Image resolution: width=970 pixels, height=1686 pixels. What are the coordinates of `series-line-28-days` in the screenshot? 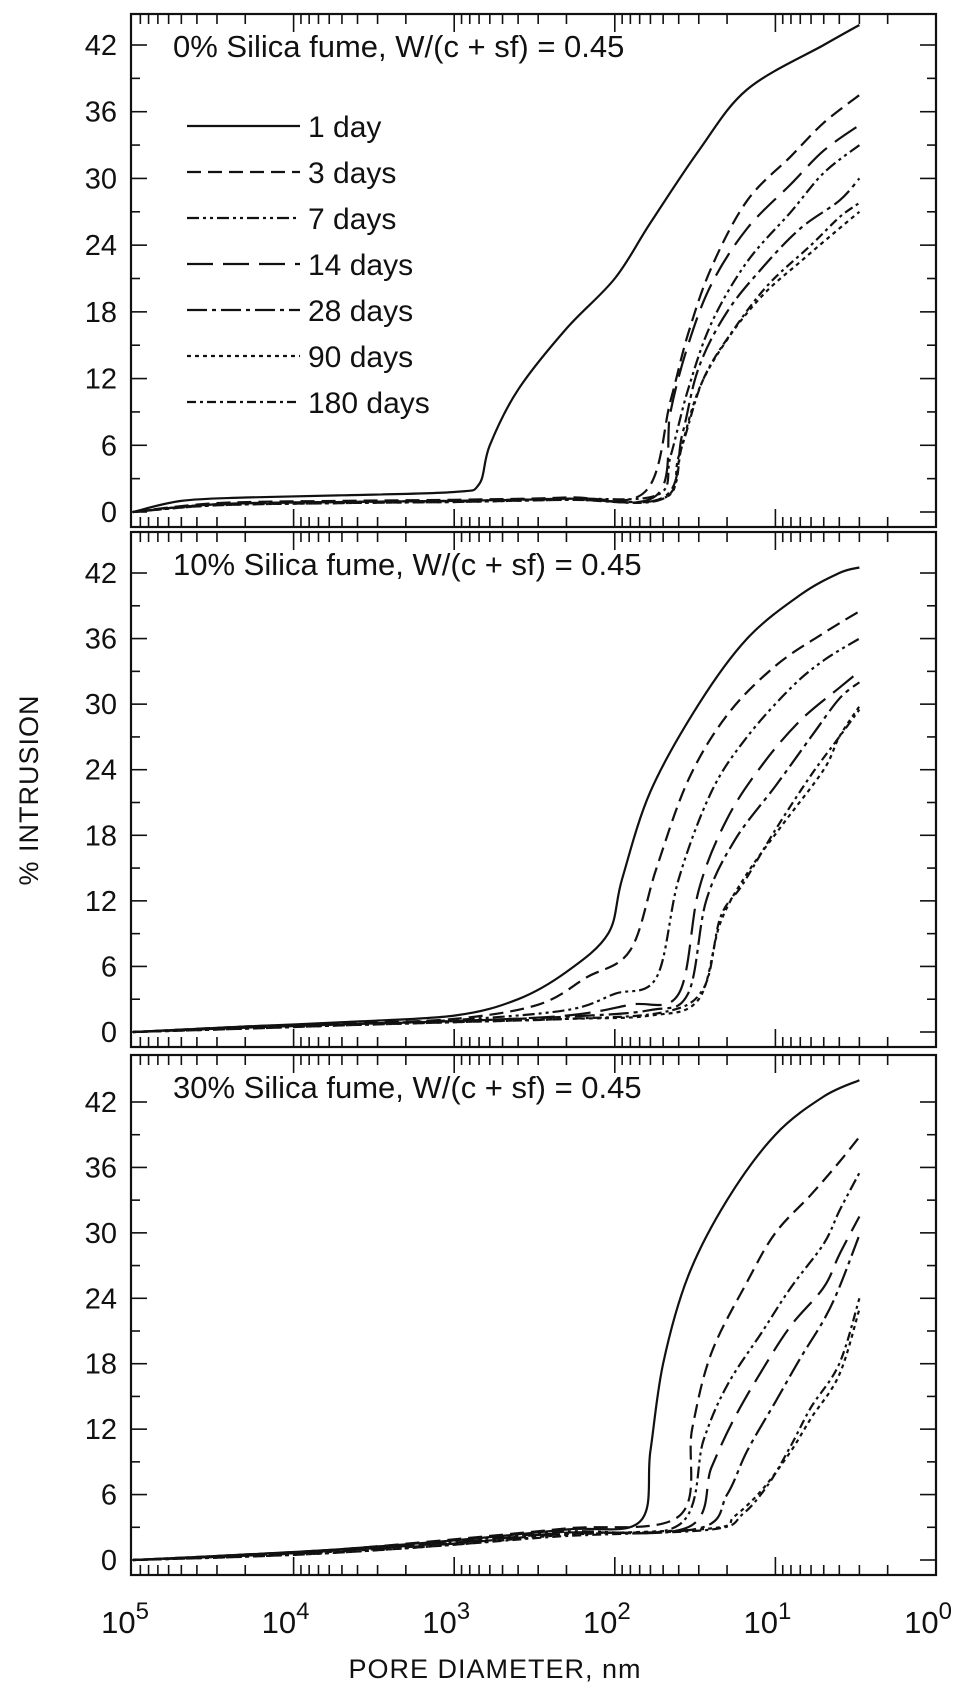 It's located at (496, 1398).